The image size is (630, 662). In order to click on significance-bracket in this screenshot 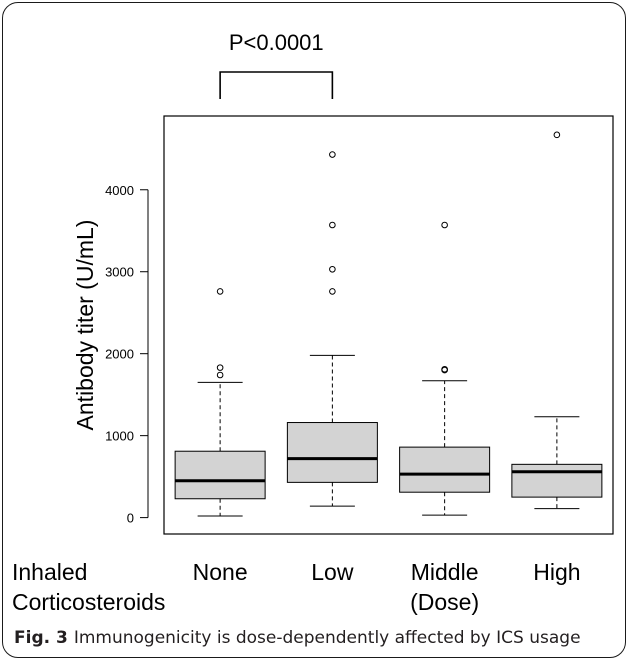, I will do `click(276, 85)`.